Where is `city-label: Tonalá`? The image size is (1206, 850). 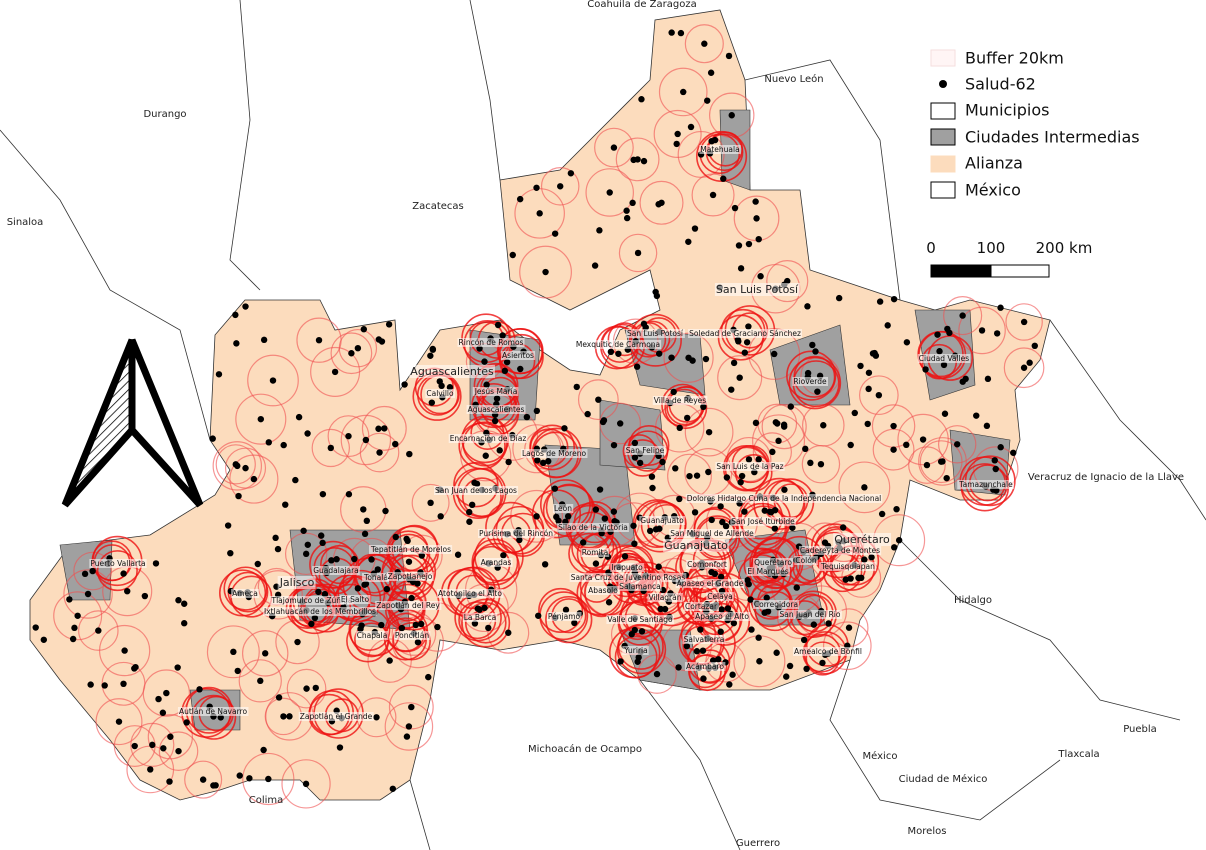 city-label: Tonalá is located at coordinates (375, 577).